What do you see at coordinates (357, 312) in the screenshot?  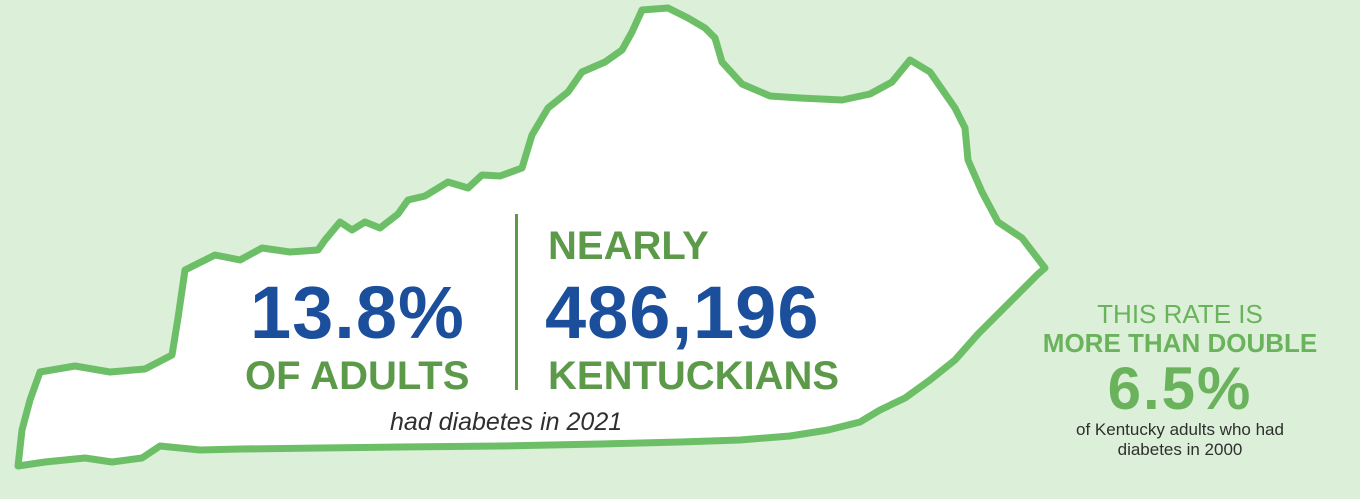 I see `adults-percent-value: 13.8%` at bounding box center [357, 312].